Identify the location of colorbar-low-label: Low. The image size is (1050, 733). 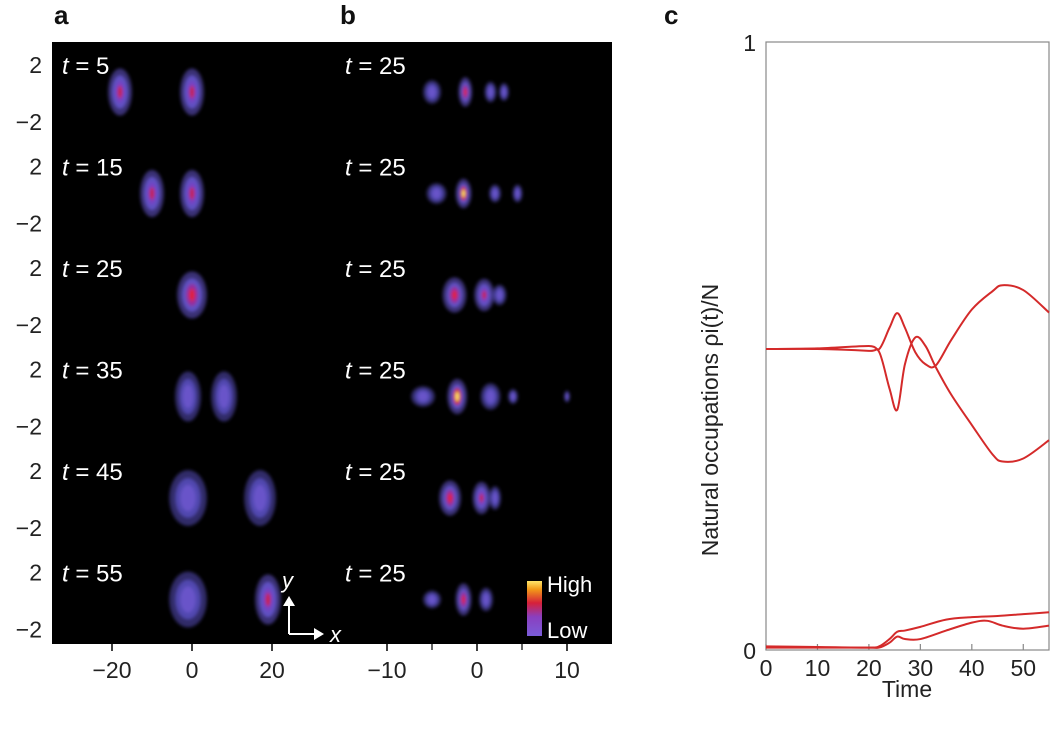
(567, 630).